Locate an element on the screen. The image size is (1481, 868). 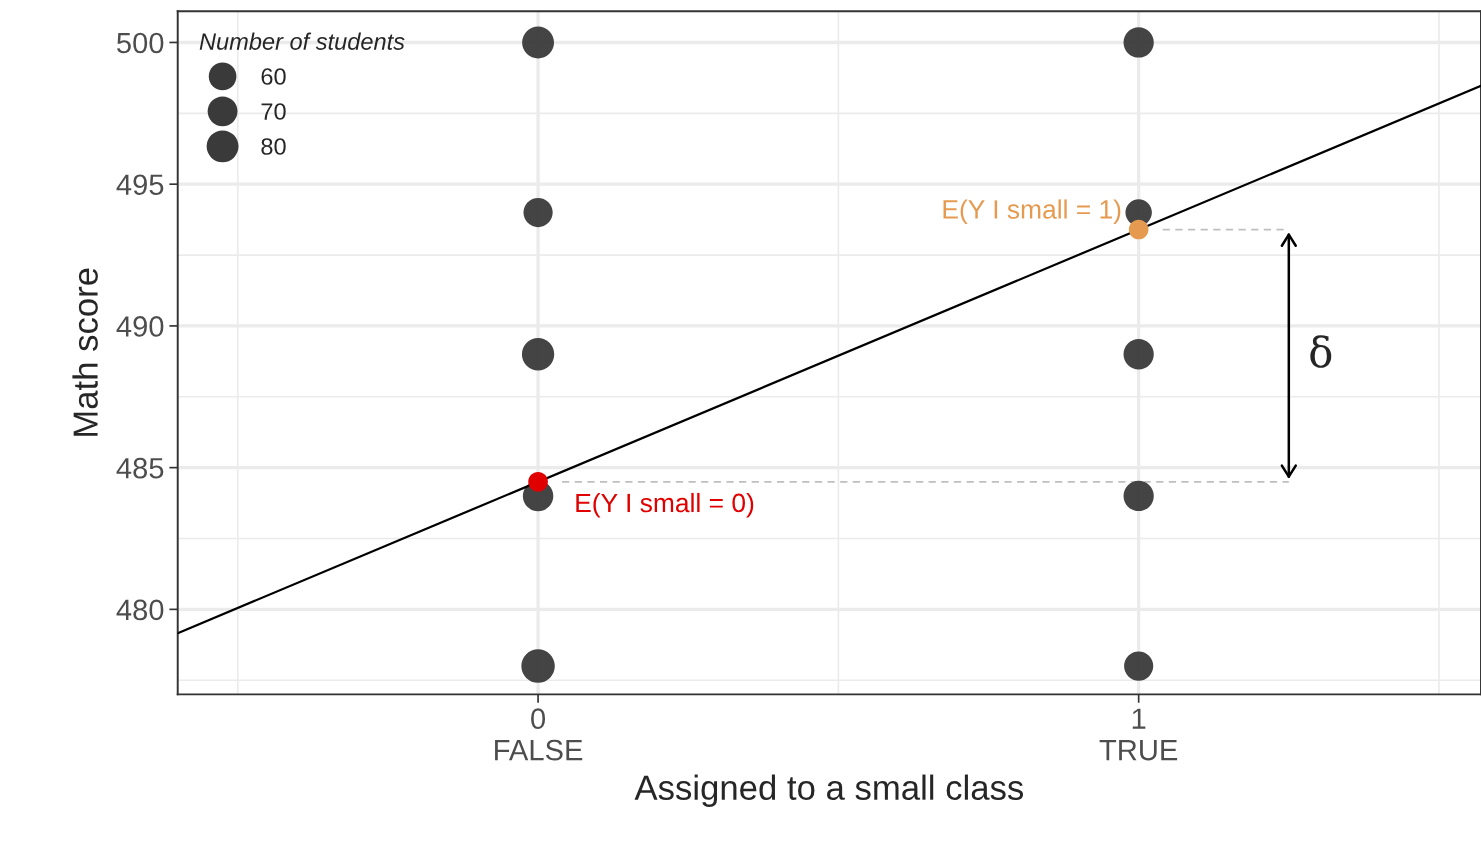
legend-label: 60 is located at coordinates (273, 76).